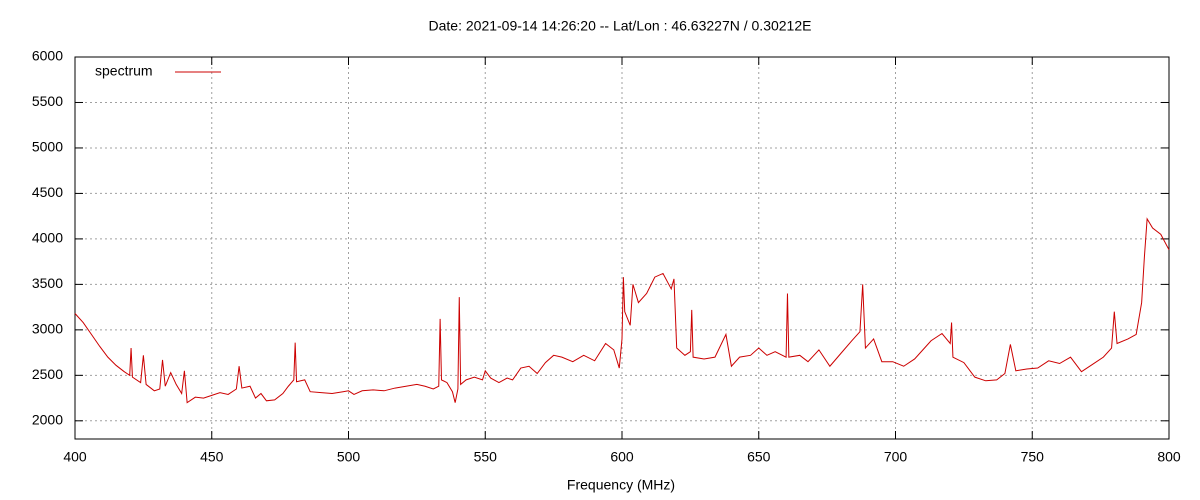 This screenshot has width=1200, height=500. Describe the element at coordinates (47, 329) in the screenshot. I see `y-tick-label: 3000` at that location.